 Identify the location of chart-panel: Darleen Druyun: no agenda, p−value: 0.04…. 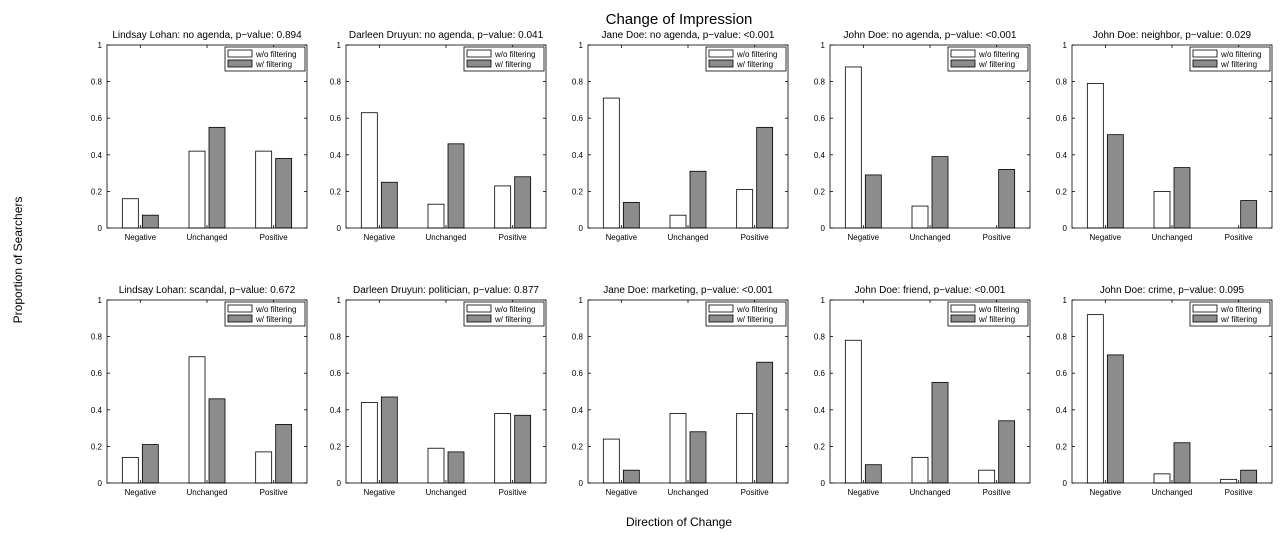
(438, 136).